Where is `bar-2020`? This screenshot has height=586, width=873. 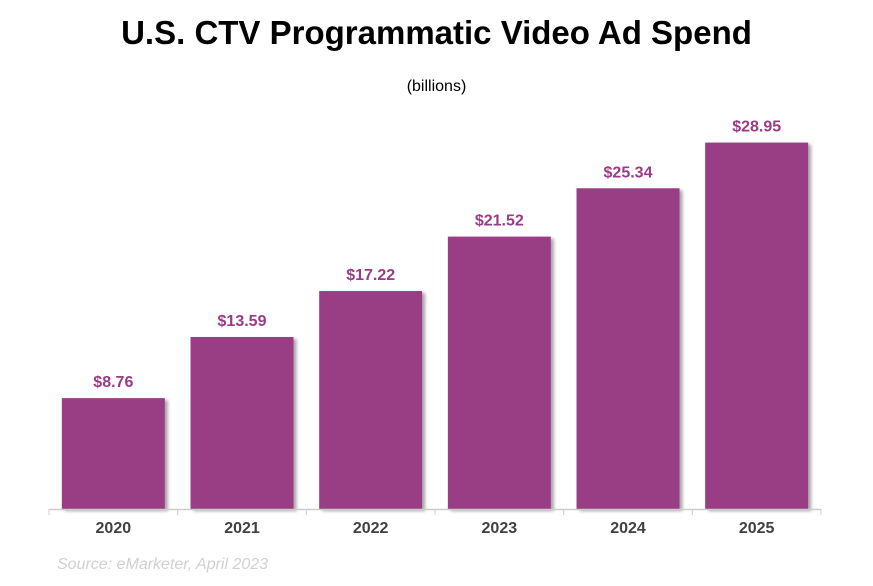 bar-2020 is located at coordinates (113, 453).